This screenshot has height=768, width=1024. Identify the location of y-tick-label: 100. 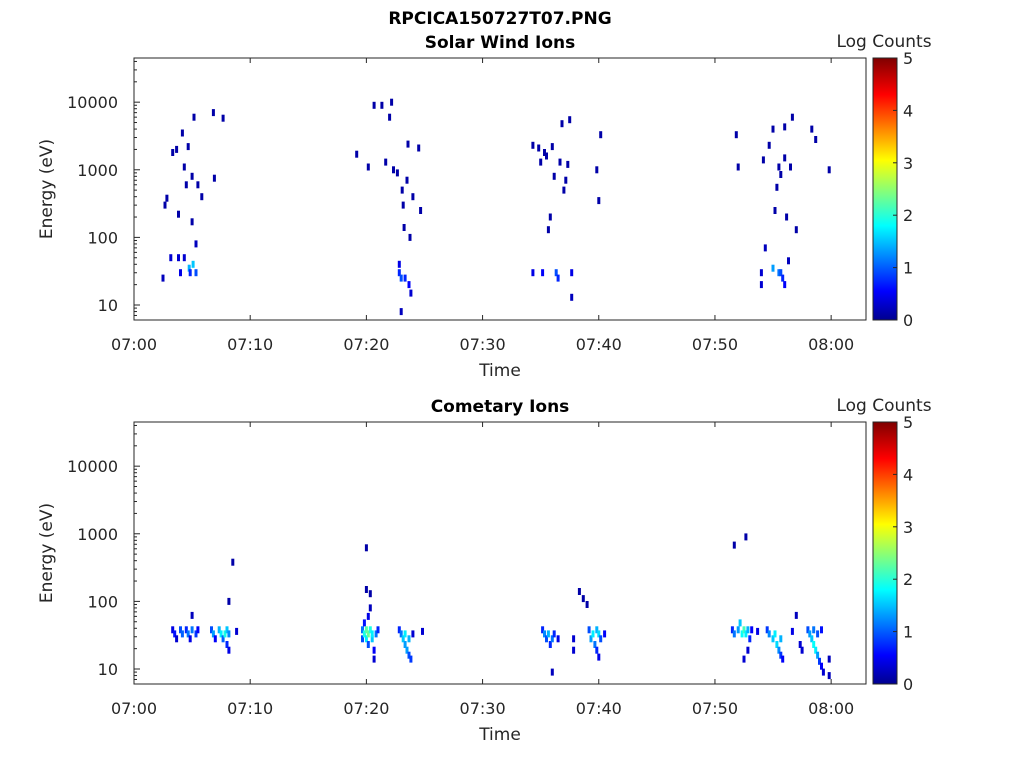
(102, 601).